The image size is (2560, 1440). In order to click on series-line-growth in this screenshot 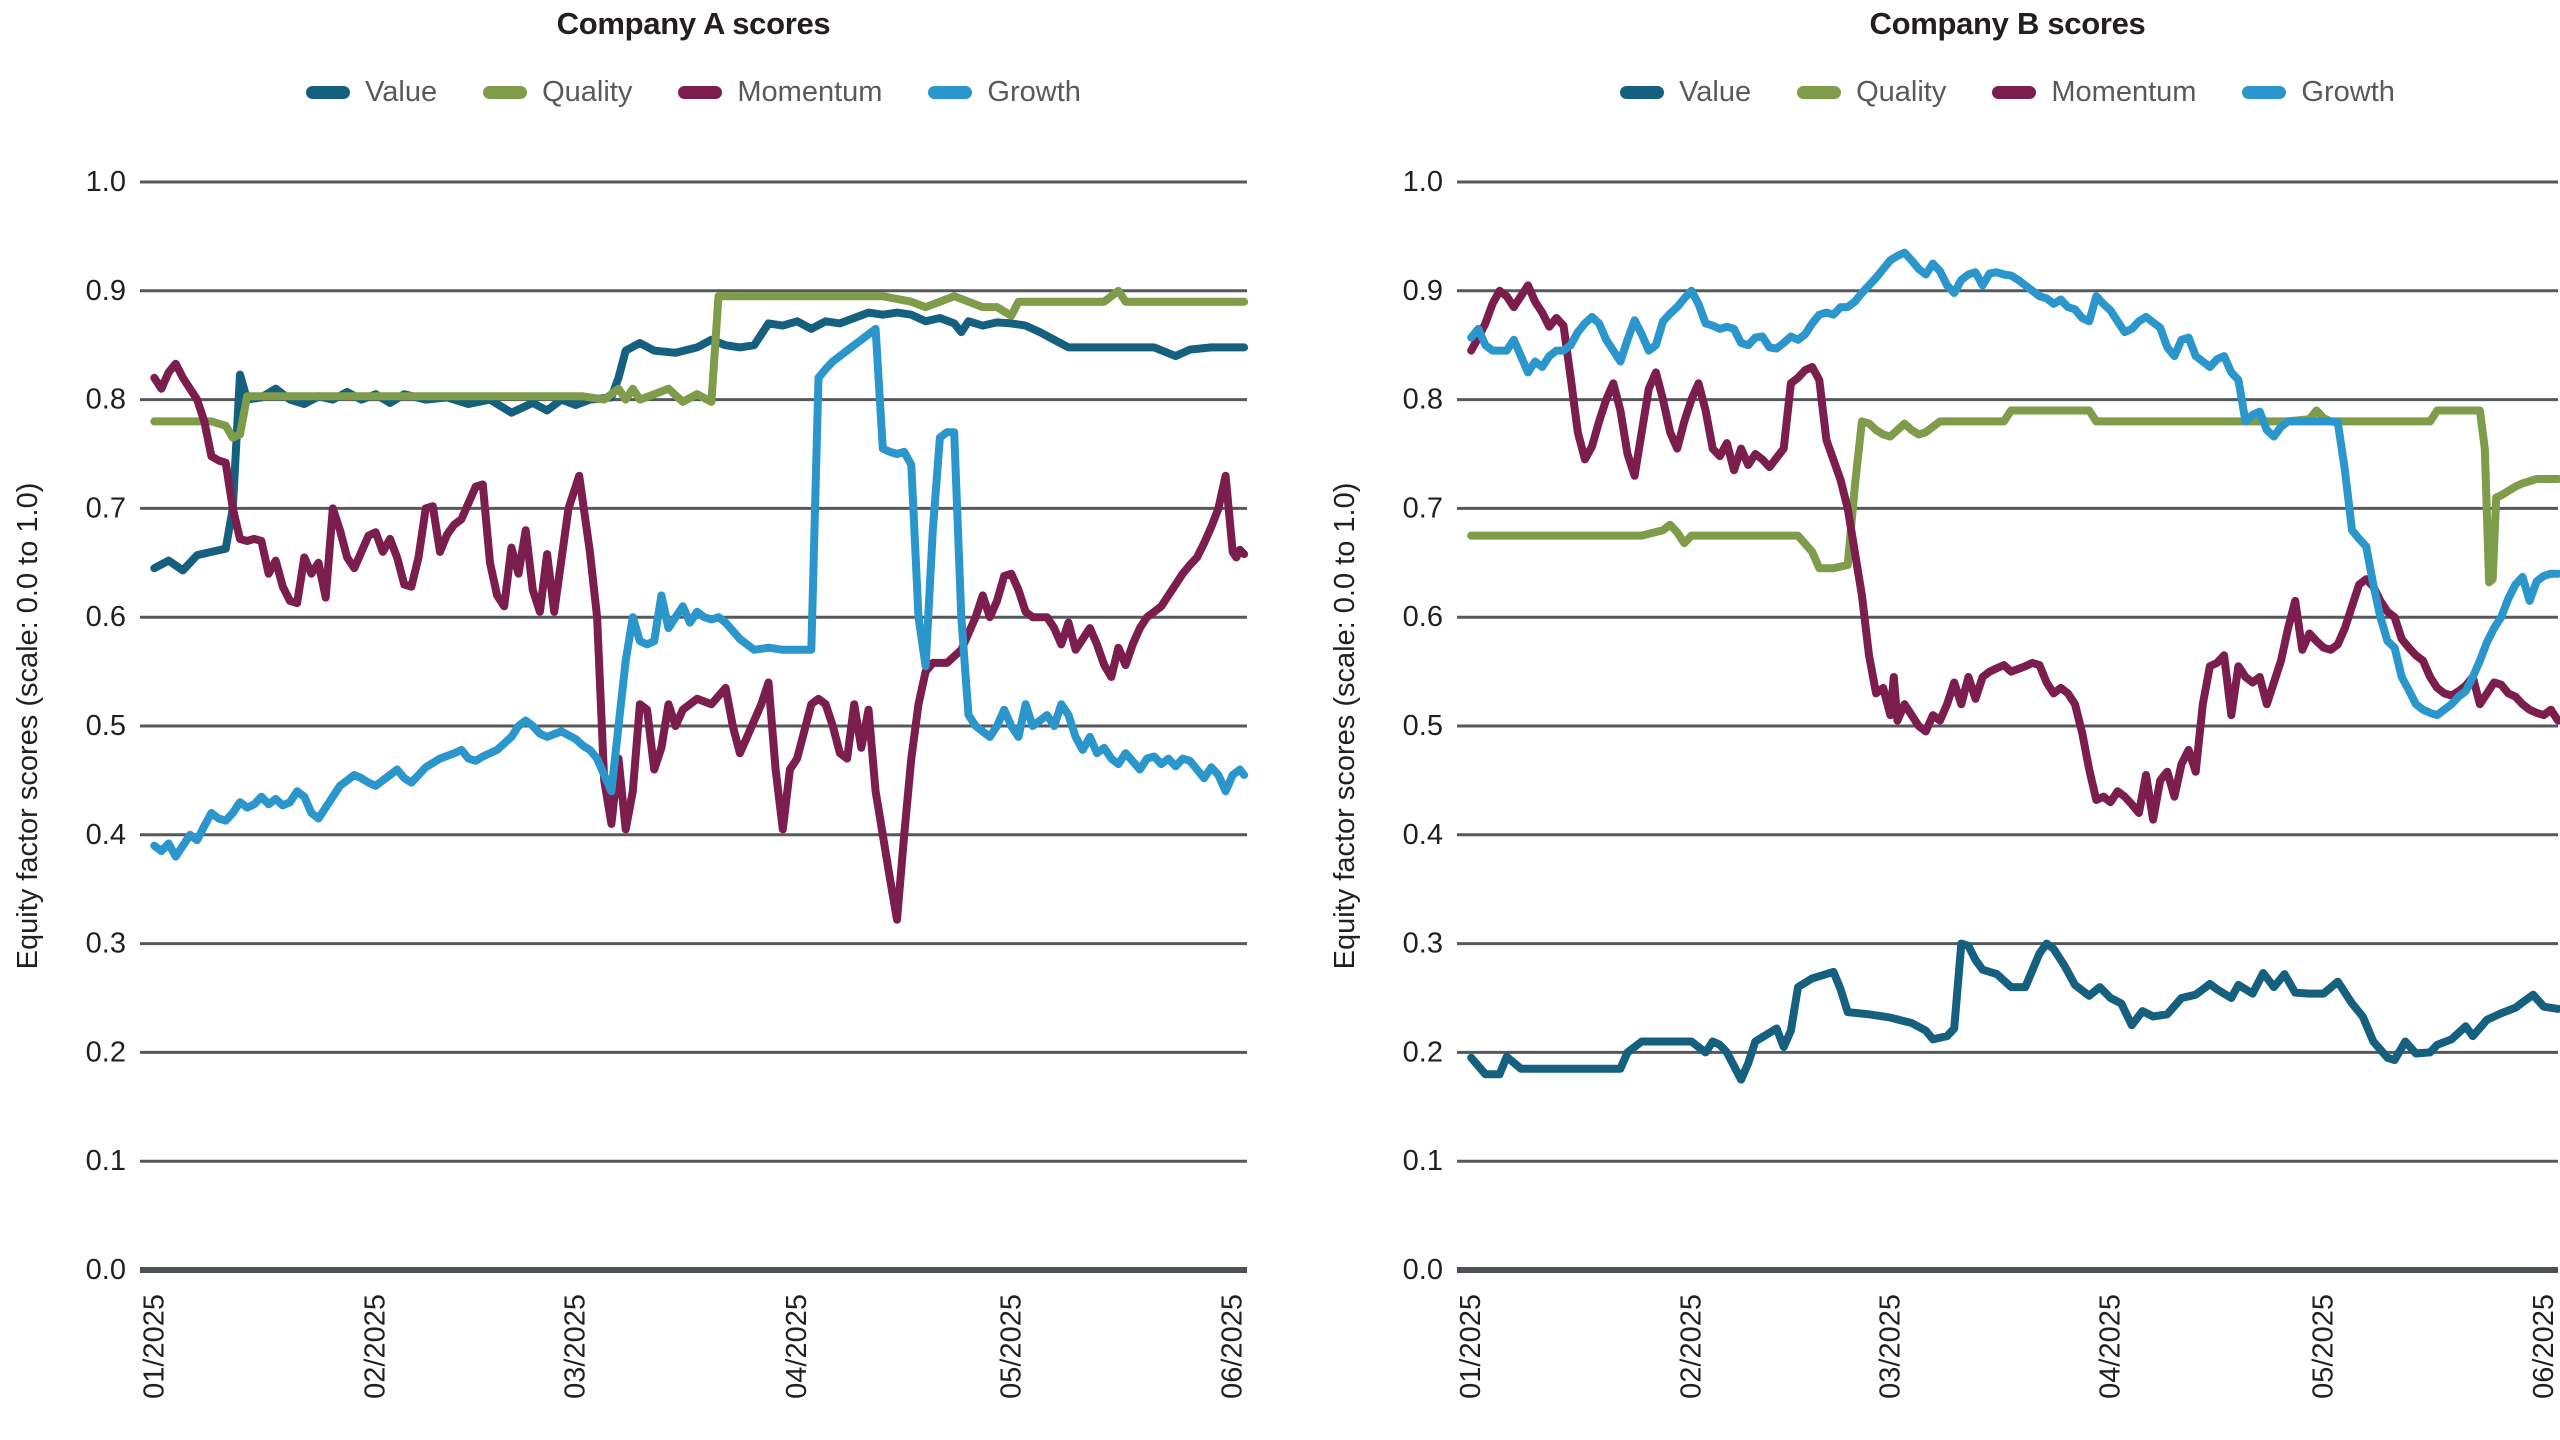, I will do `click(2013, 484)`.